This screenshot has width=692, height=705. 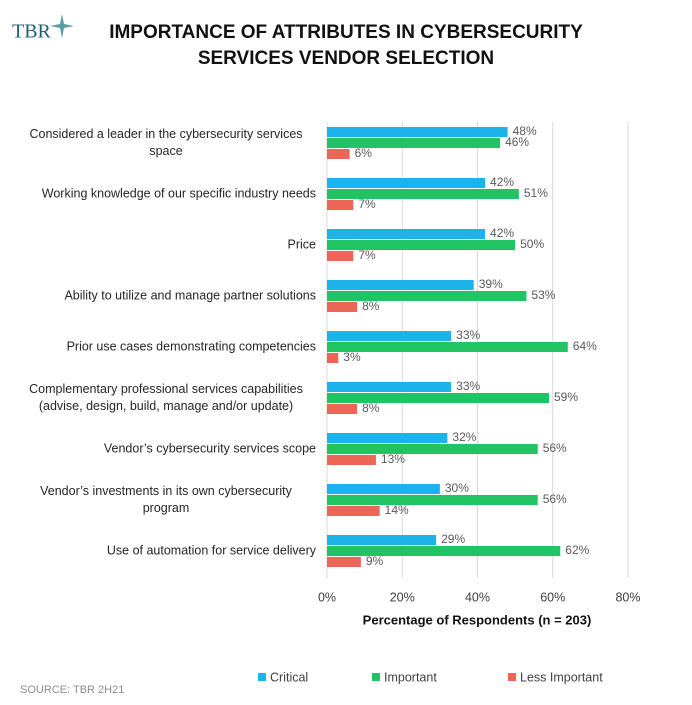 I want to click on value-label: 59%, so click(x=566, y=397).